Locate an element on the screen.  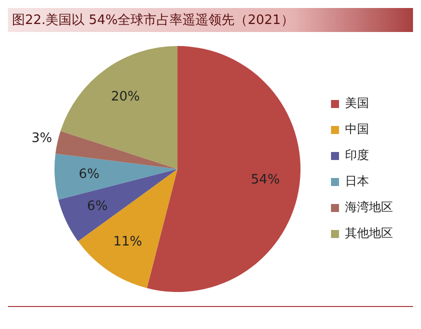
chart-title: 图22.美国以 54%全球市占率遥遥领先（2021） is located at coordinates (210, 20).